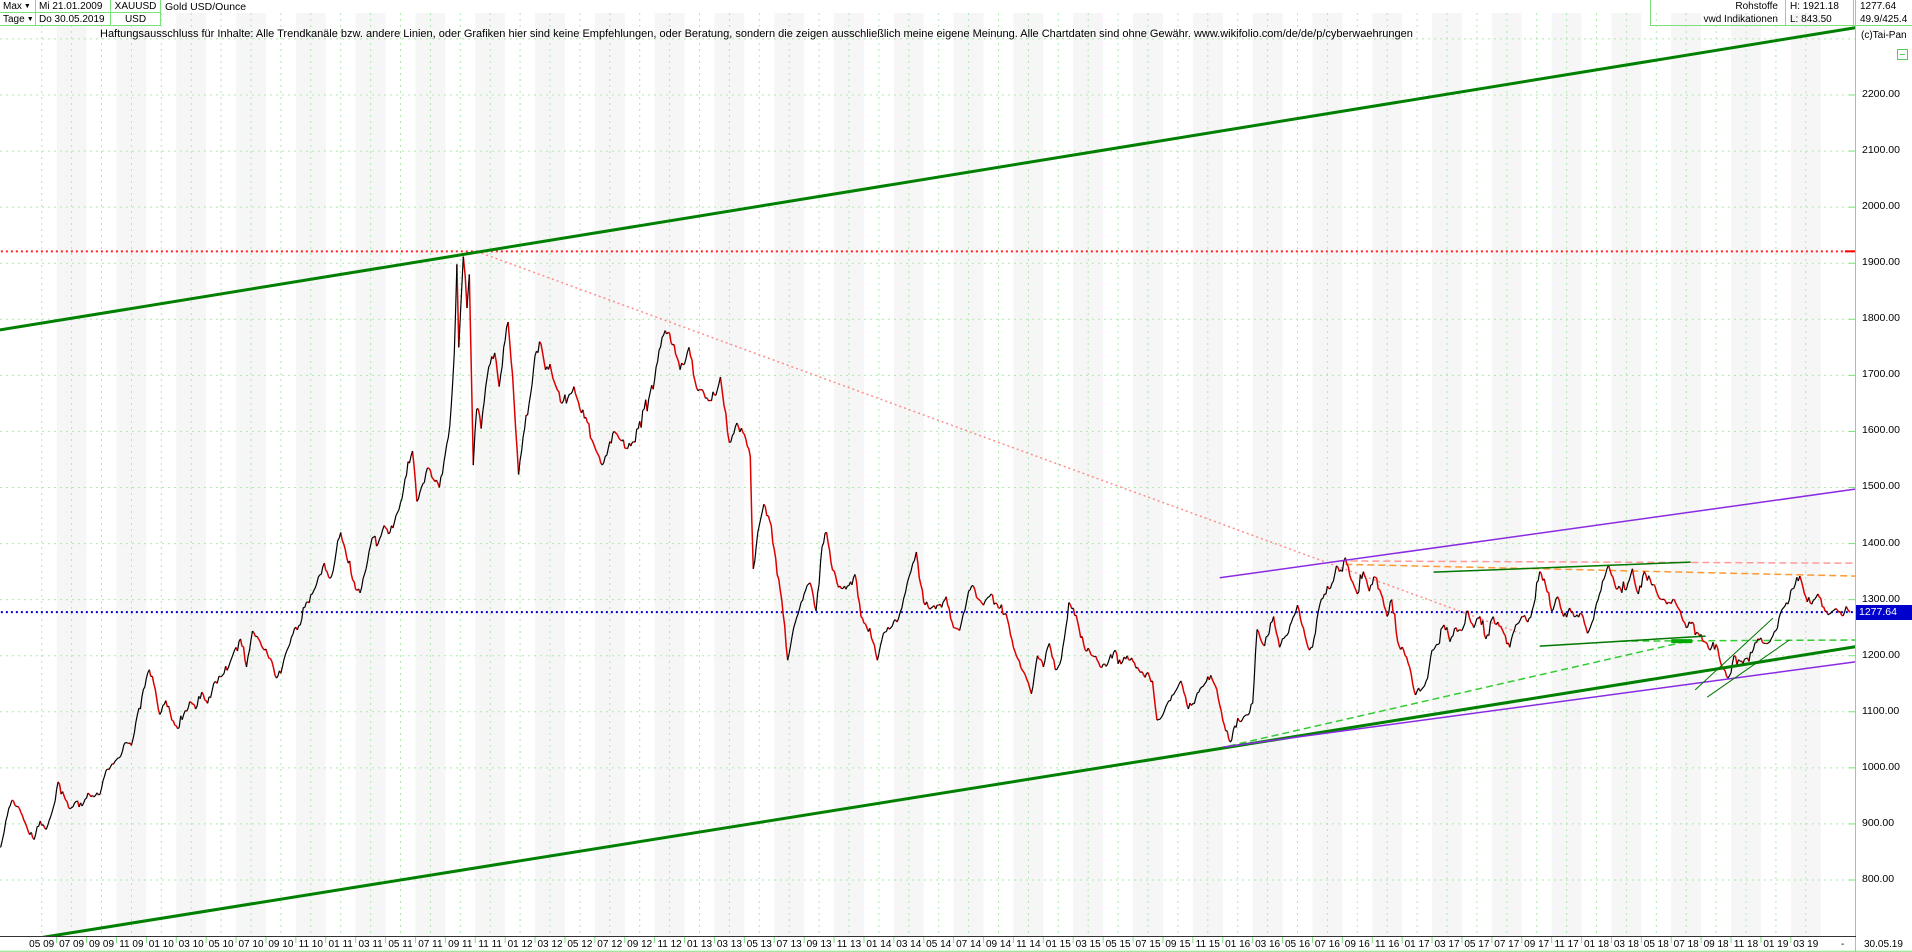  Describe the element at coordinates (1884, 35) in the screenshot. I see `copyright-label: (c)Tai-Pan` at that location.